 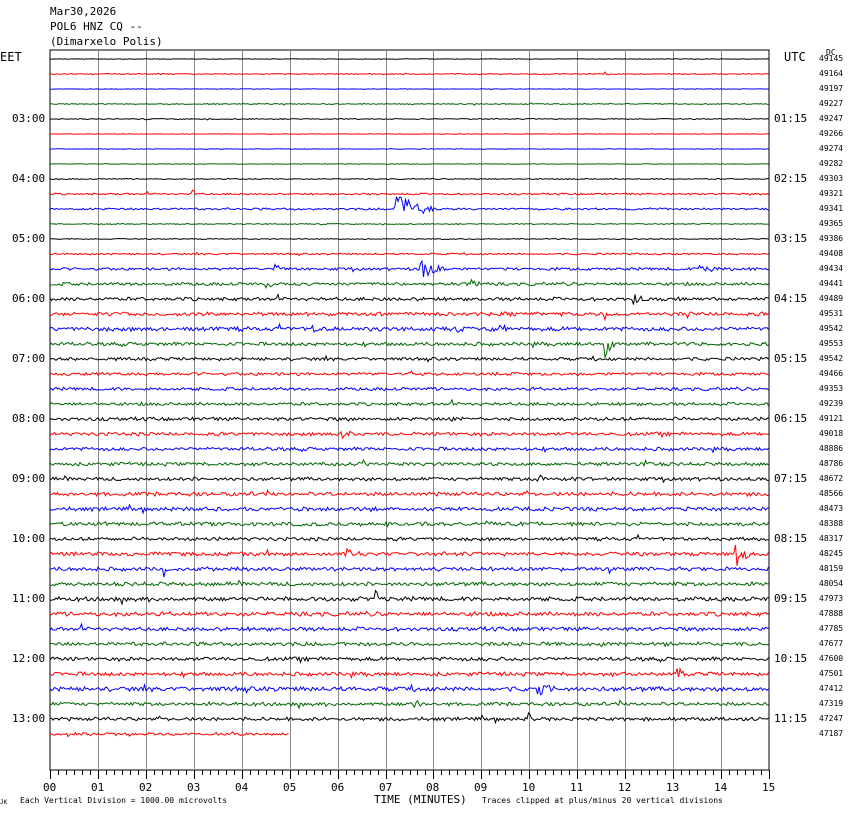 I want to click on right-hour-label: 06:15, so click(x=791, y=418).